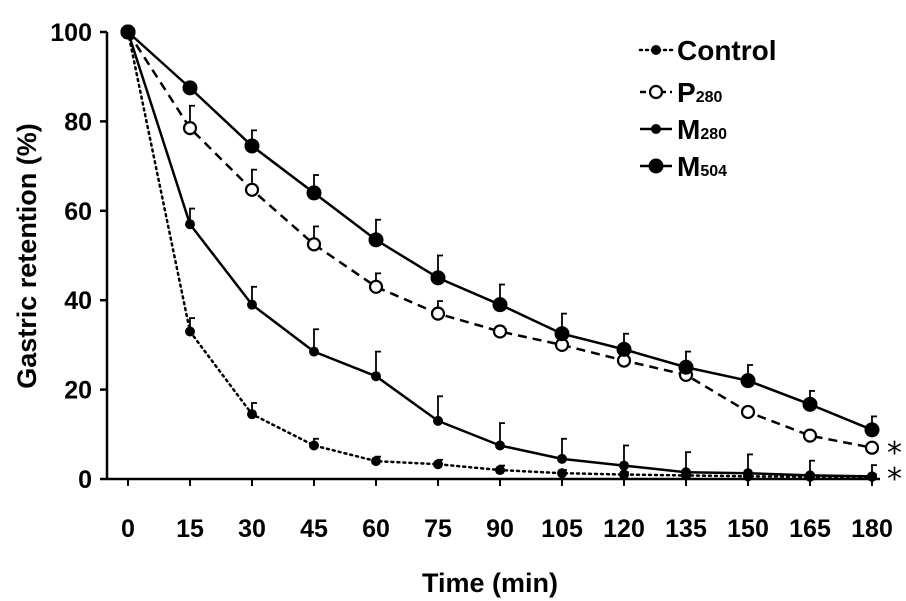 The height and width of the screenshot is (601, 906). What do you see at coordinates (500, 529) in the screenshot?
I see `x-tick-label: 90` at bounding box center [500, 529].